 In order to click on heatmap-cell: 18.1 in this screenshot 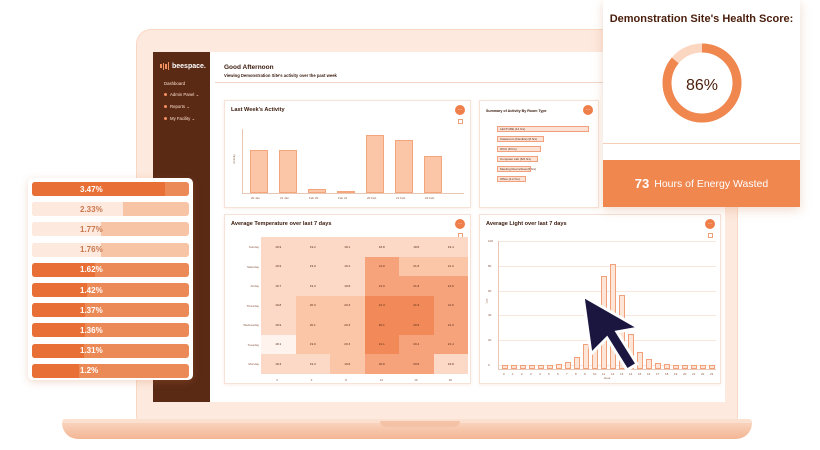, I will do `click(347, 247)`.